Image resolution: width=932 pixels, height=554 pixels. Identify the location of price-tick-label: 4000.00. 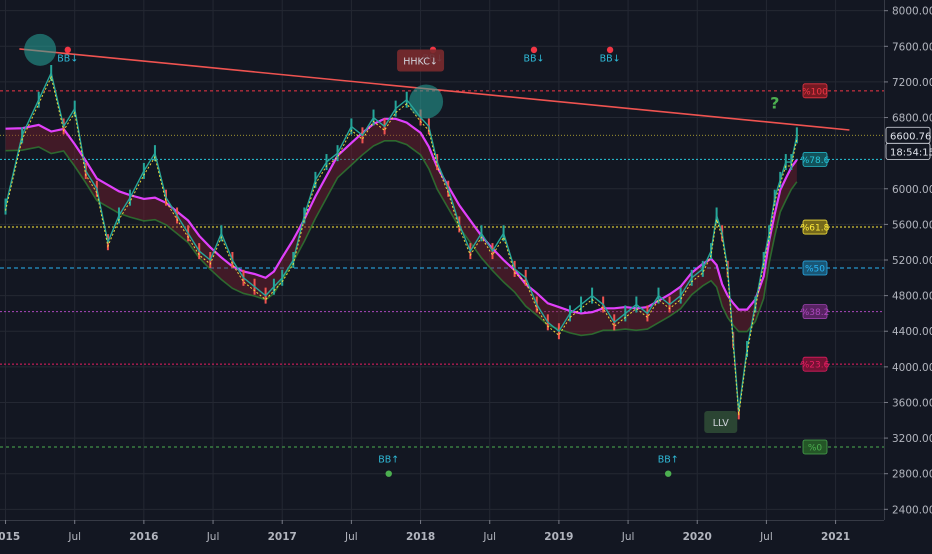
(912, 368).